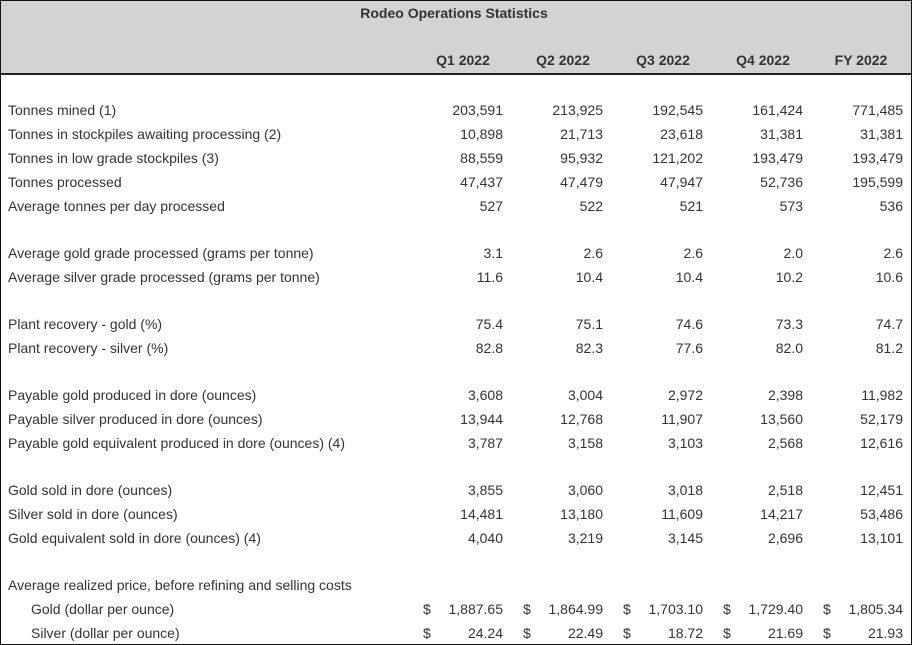 This screenshot has height=645, width=912. What do you see at coordinates (589, 324) in the screenshot?
I see `cell-value: 75.1` at bounding box center [589, 324].